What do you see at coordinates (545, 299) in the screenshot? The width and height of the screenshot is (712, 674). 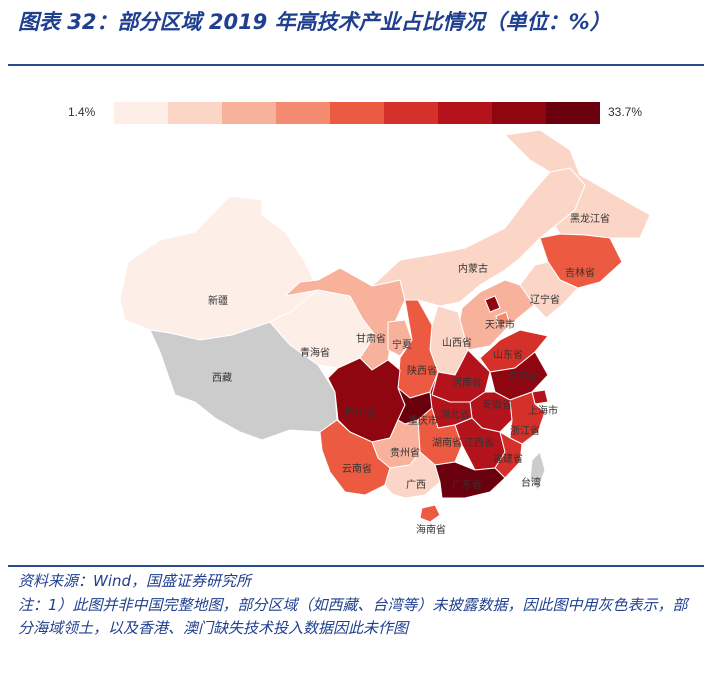 I see `label-liaoning: 辽宁省` at bounding box center [545, 299].